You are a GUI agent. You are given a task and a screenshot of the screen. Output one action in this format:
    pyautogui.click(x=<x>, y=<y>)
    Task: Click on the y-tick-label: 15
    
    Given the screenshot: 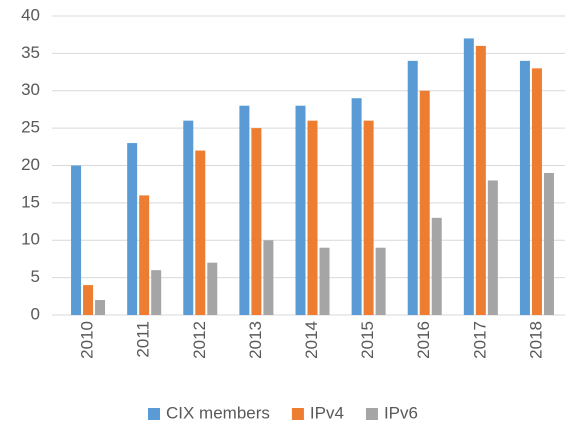 What is the action you would take?
    pyautogui.click(x=30, y=201)
    